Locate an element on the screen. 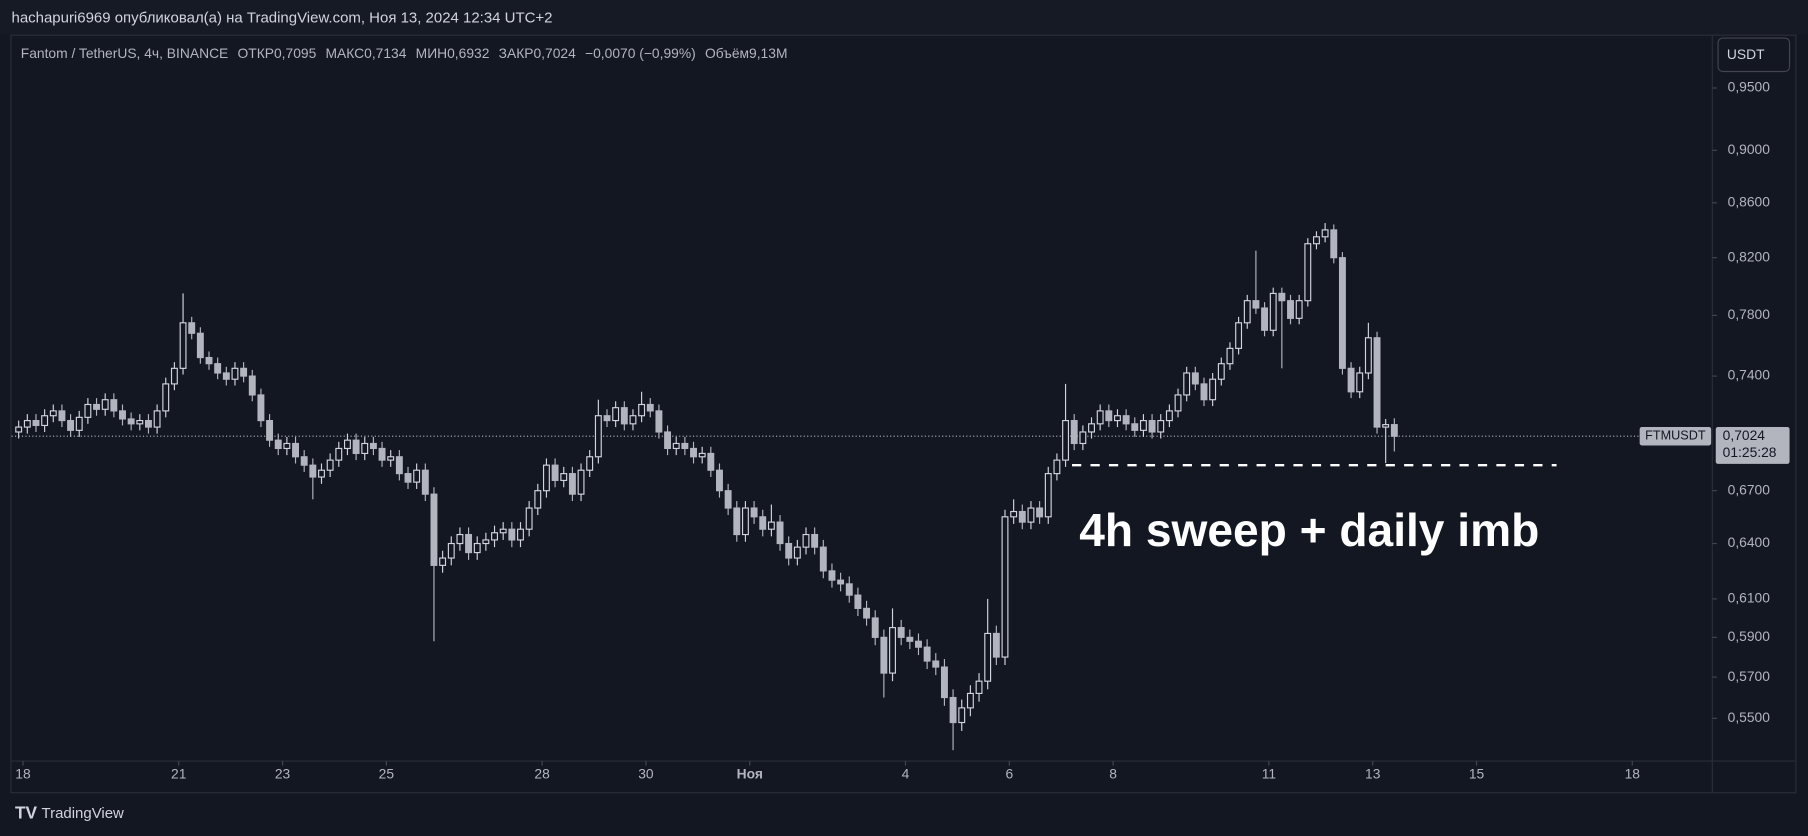 The width and height of the screenshot is (1808, 836). stat: ОТКР0,7095 is located at coordinates (277, 53).